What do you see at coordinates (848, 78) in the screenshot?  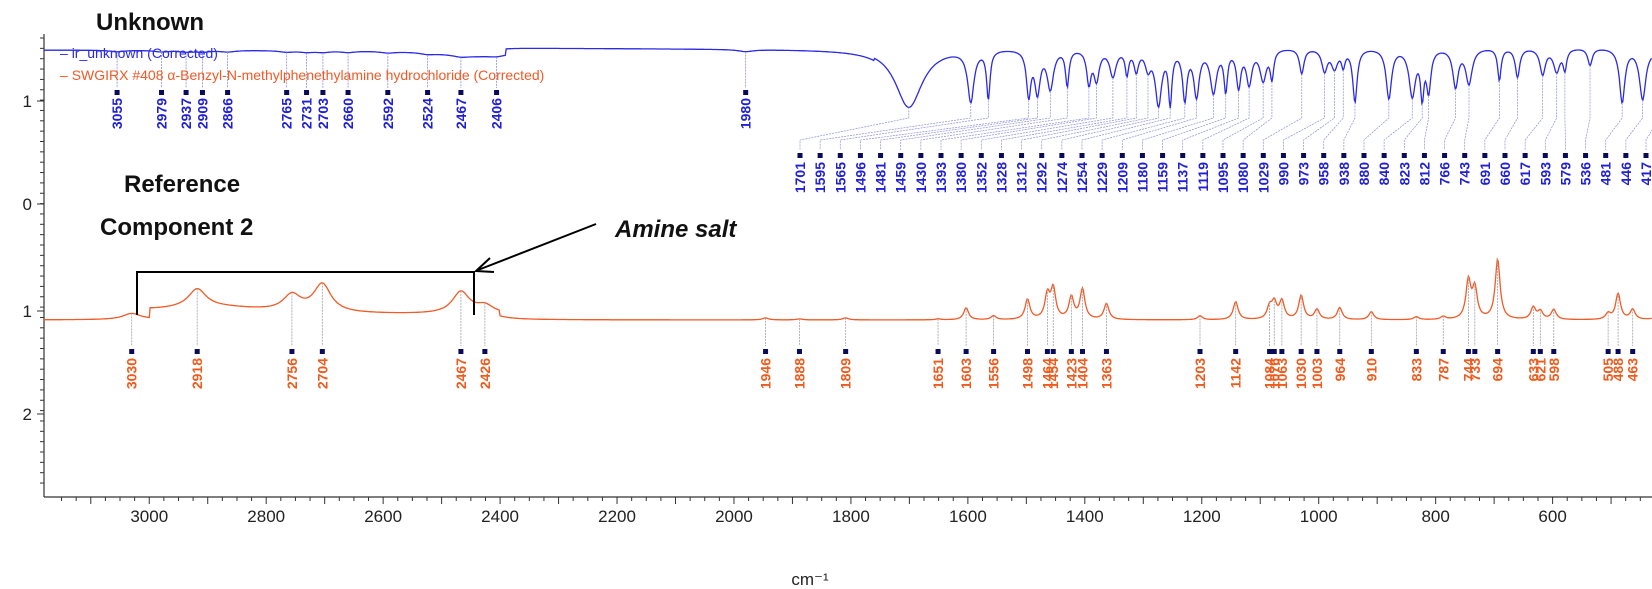 I see `unknown-trace` at bounding box center [848, 78].